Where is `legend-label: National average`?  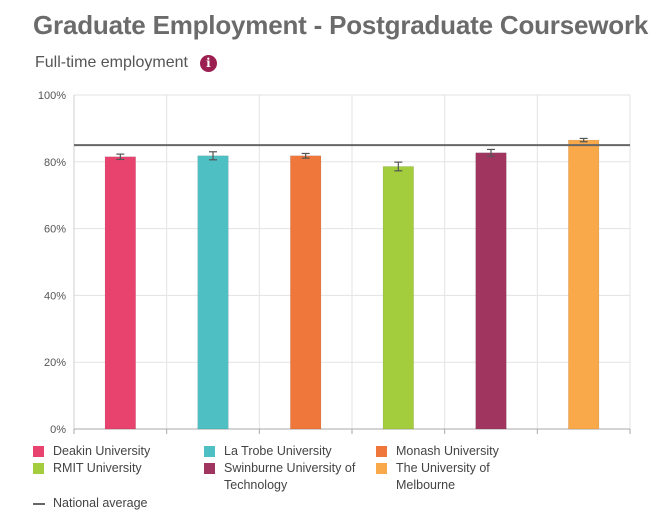 legend-label: National average is located at coordinates (100, 503).